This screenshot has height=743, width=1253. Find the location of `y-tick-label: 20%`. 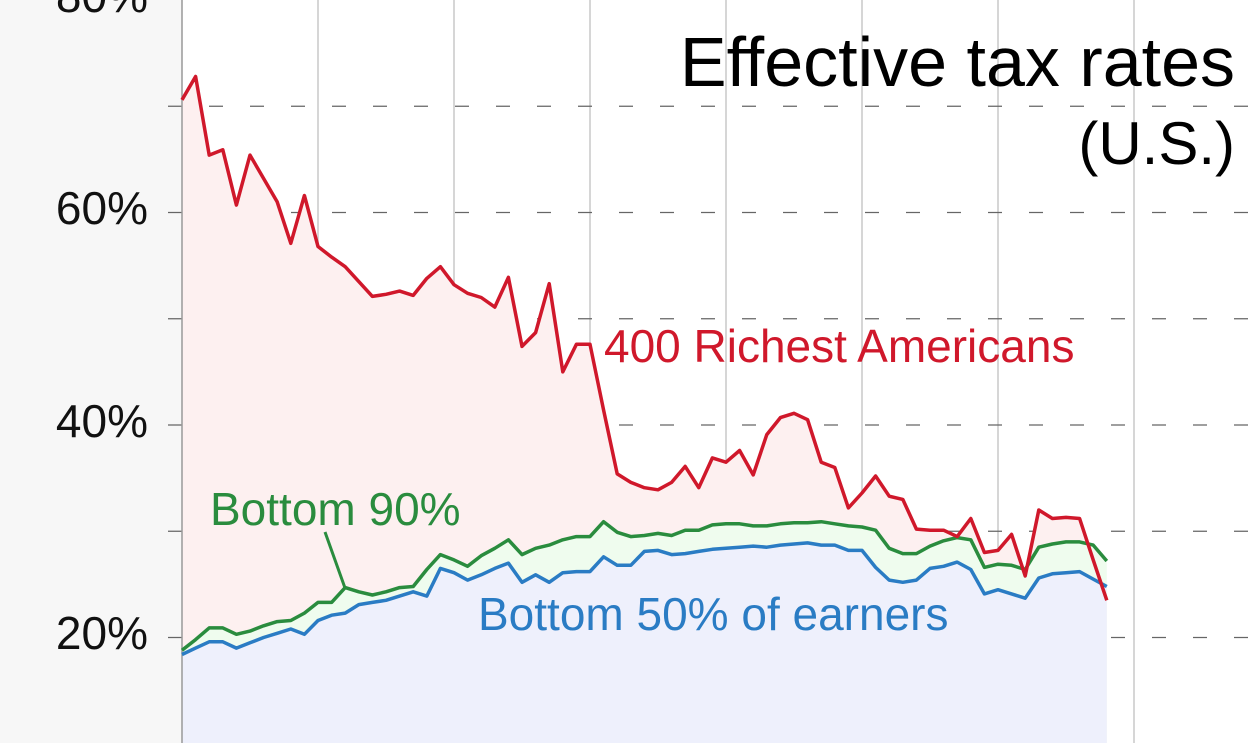

y-tick-label: 20% is located at coordinates (102, 633).